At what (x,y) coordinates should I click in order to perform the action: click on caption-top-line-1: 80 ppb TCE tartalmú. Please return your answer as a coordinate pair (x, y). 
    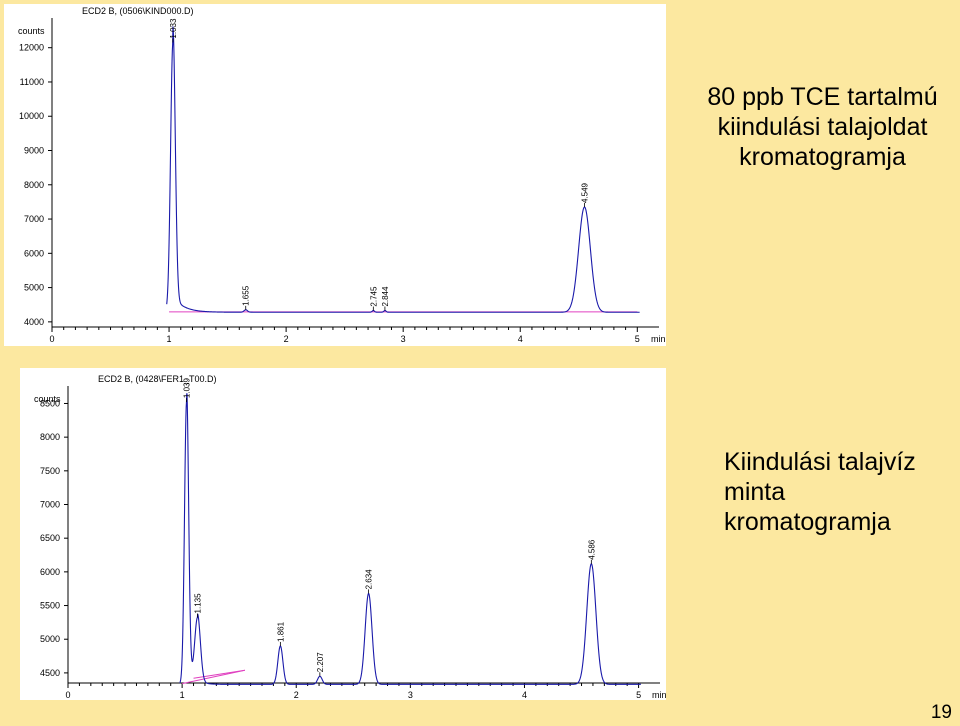
    Looking at the image, I should click on (822, 97).